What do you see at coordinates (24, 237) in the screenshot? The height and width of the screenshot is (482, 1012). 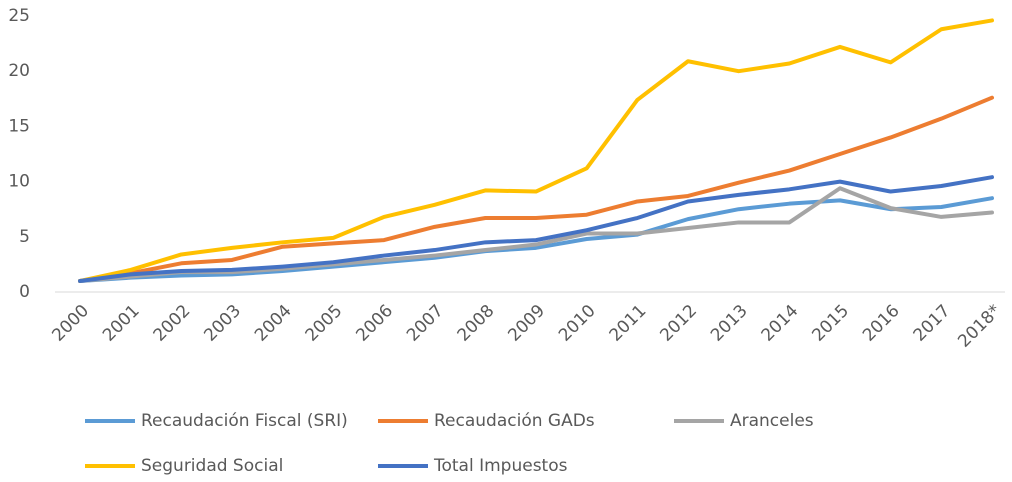 I see `y-tick-label: 5` at bounding box center [24, 237].